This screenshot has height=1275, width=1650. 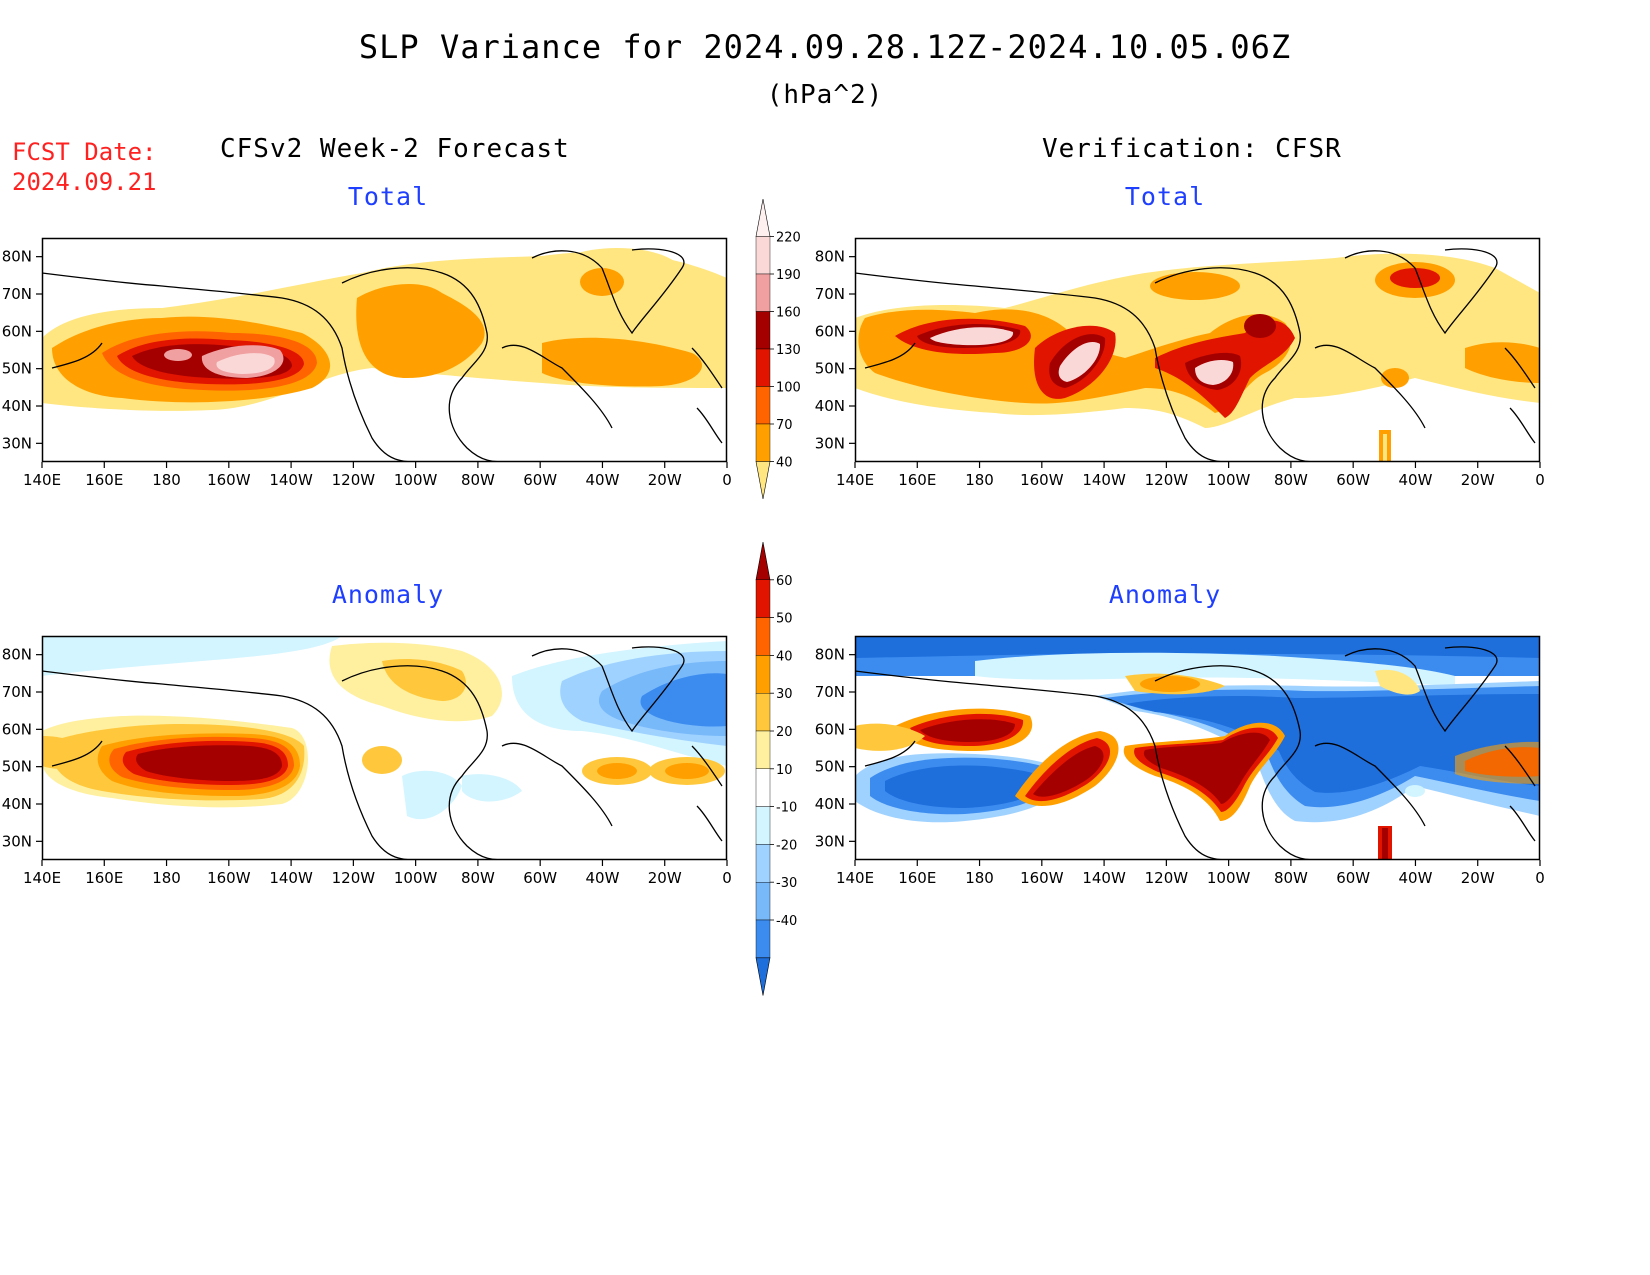 What do you see at coordinates (784, 619) in the screenshot?
I see `colorbar-label: 50` at bounding box center [784, 619].